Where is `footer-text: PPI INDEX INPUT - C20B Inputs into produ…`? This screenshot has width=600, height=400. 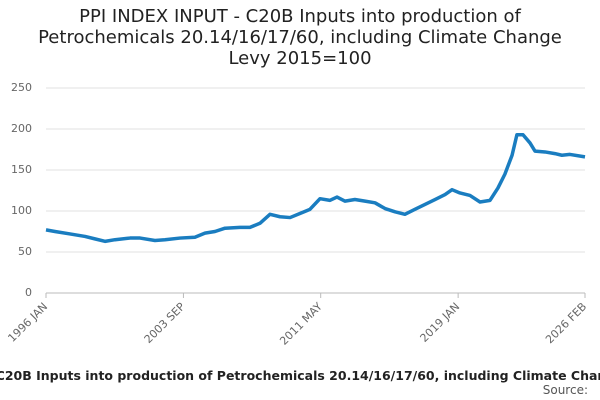 footer-text: PPI INDEX INPUT - C20B Inputs into produ… is located at coordinates (300, 375).